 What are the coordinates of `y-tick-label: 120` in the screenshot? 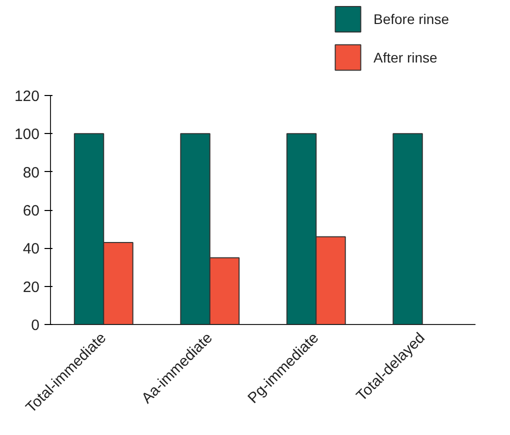 It's located at (27, 96).